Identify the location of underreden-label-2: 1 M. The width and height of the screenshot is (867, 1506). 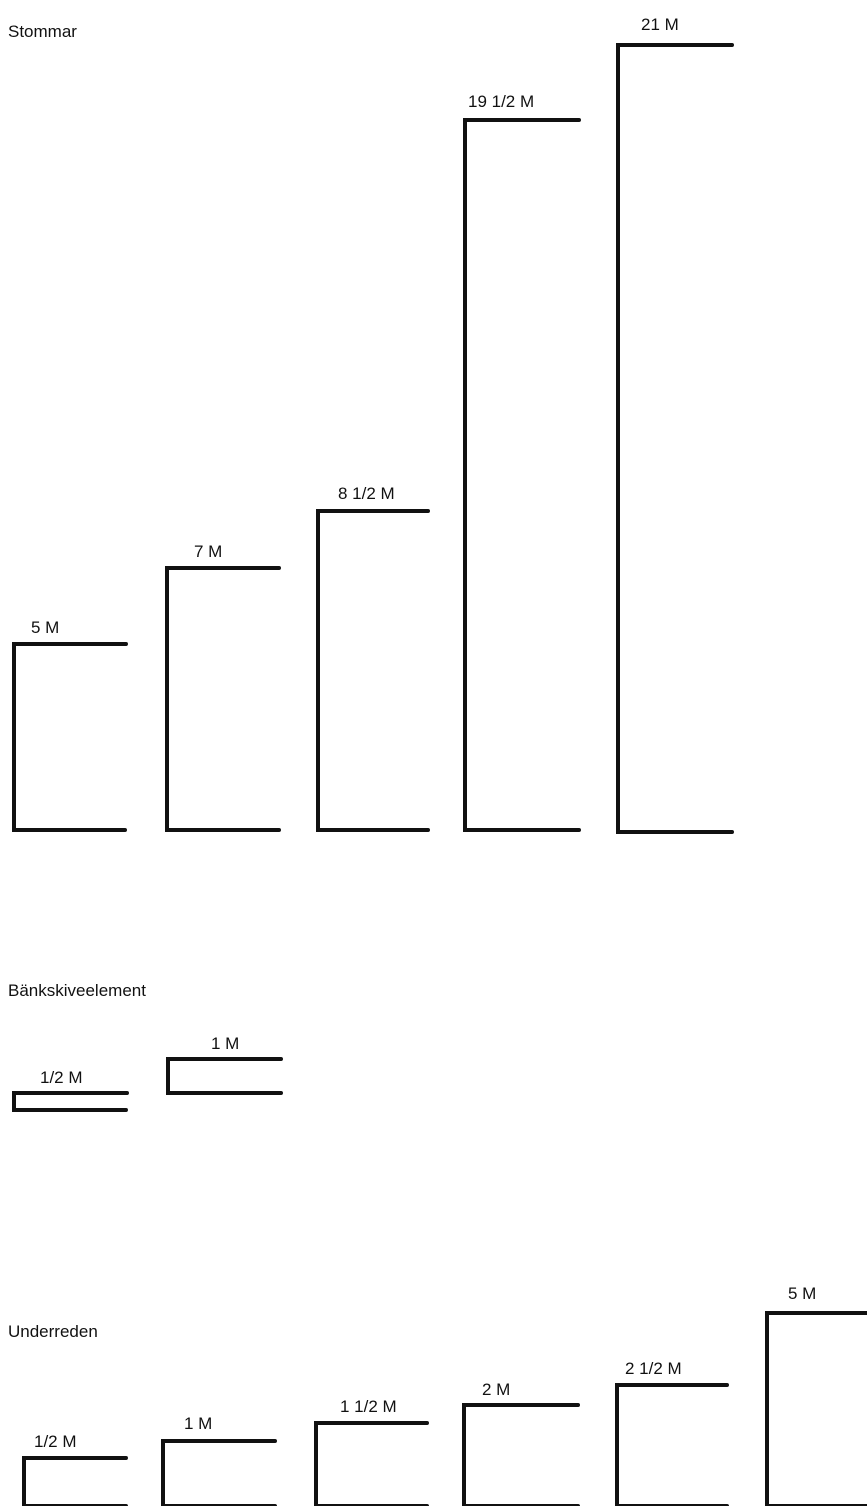
(198, 1423).